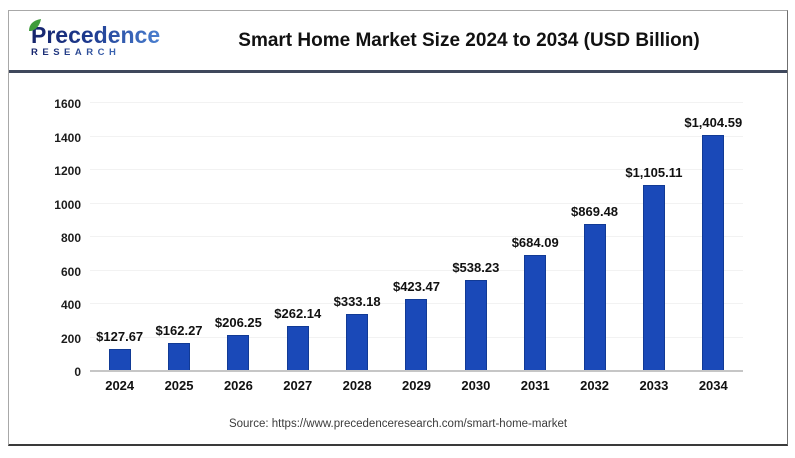 The width and height of the screenshot is (795, 458). Describe the element at coordinates (67, 204) in the screenshot. I see `y-axis-tick-label: 1000` at that location.